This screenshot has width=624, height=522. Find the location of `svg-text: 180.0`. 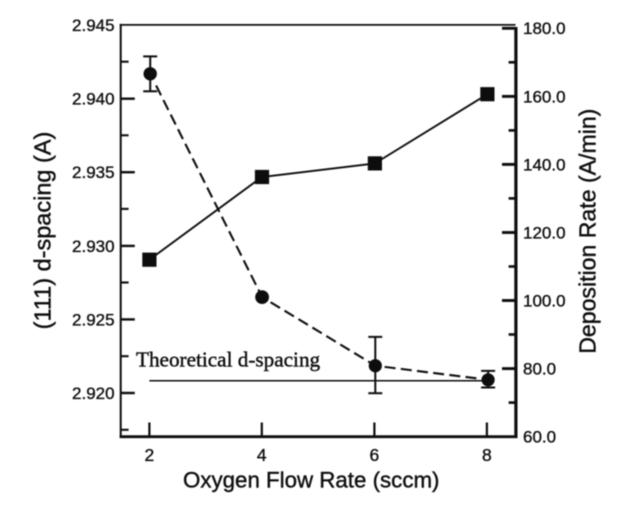

svg-text: 180.0 is located at coordinates (544, 28).